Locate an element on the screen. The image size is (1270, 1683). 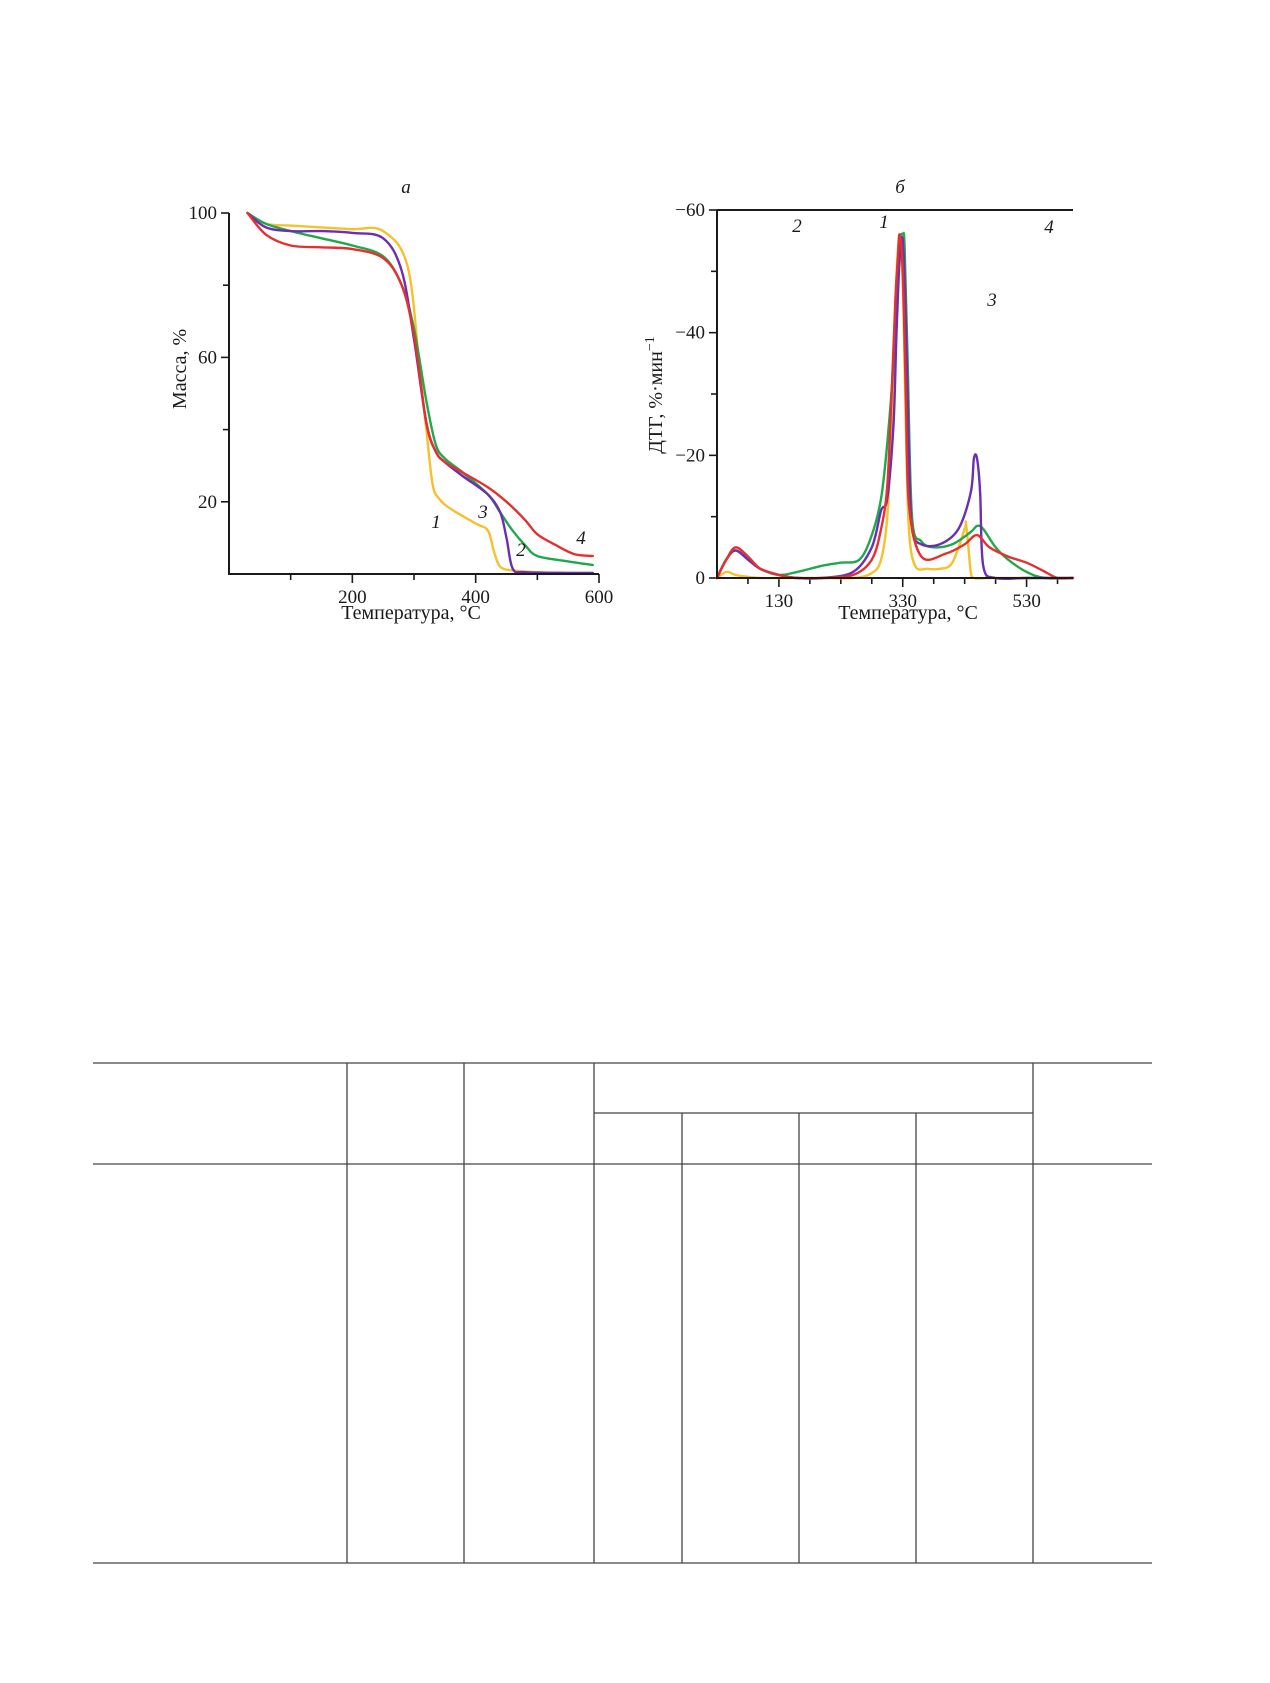
chart-b-curve-labels: 1 2 3 4 is located at coordinates (923, 261).